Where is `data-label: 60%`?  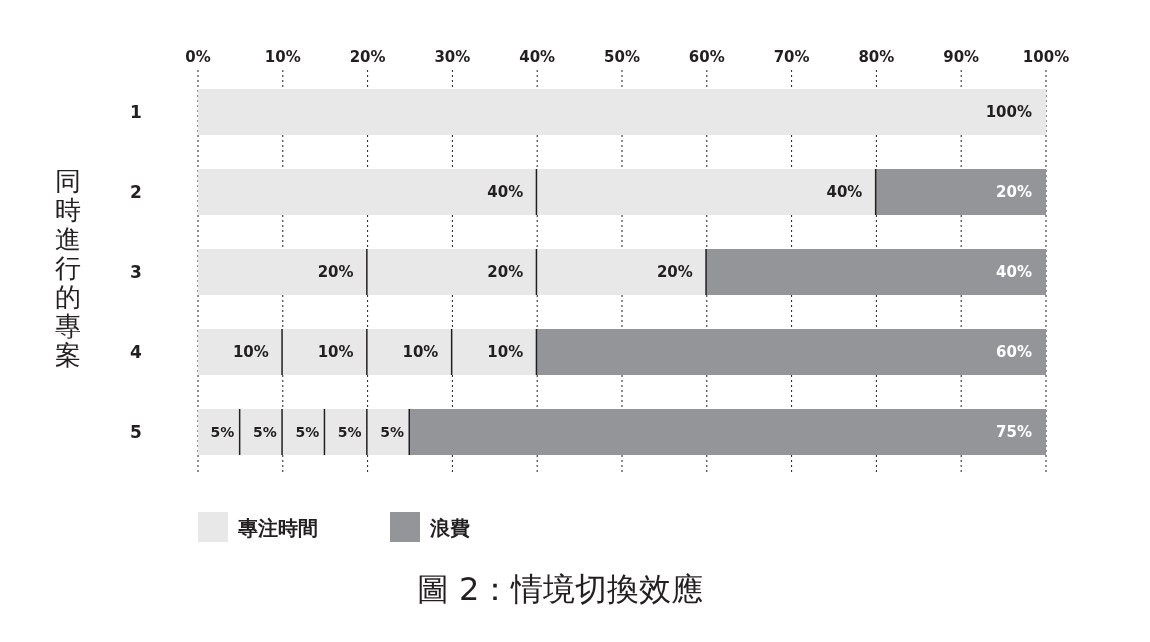
data-label: 60% is located at coordinates (1014, 352).